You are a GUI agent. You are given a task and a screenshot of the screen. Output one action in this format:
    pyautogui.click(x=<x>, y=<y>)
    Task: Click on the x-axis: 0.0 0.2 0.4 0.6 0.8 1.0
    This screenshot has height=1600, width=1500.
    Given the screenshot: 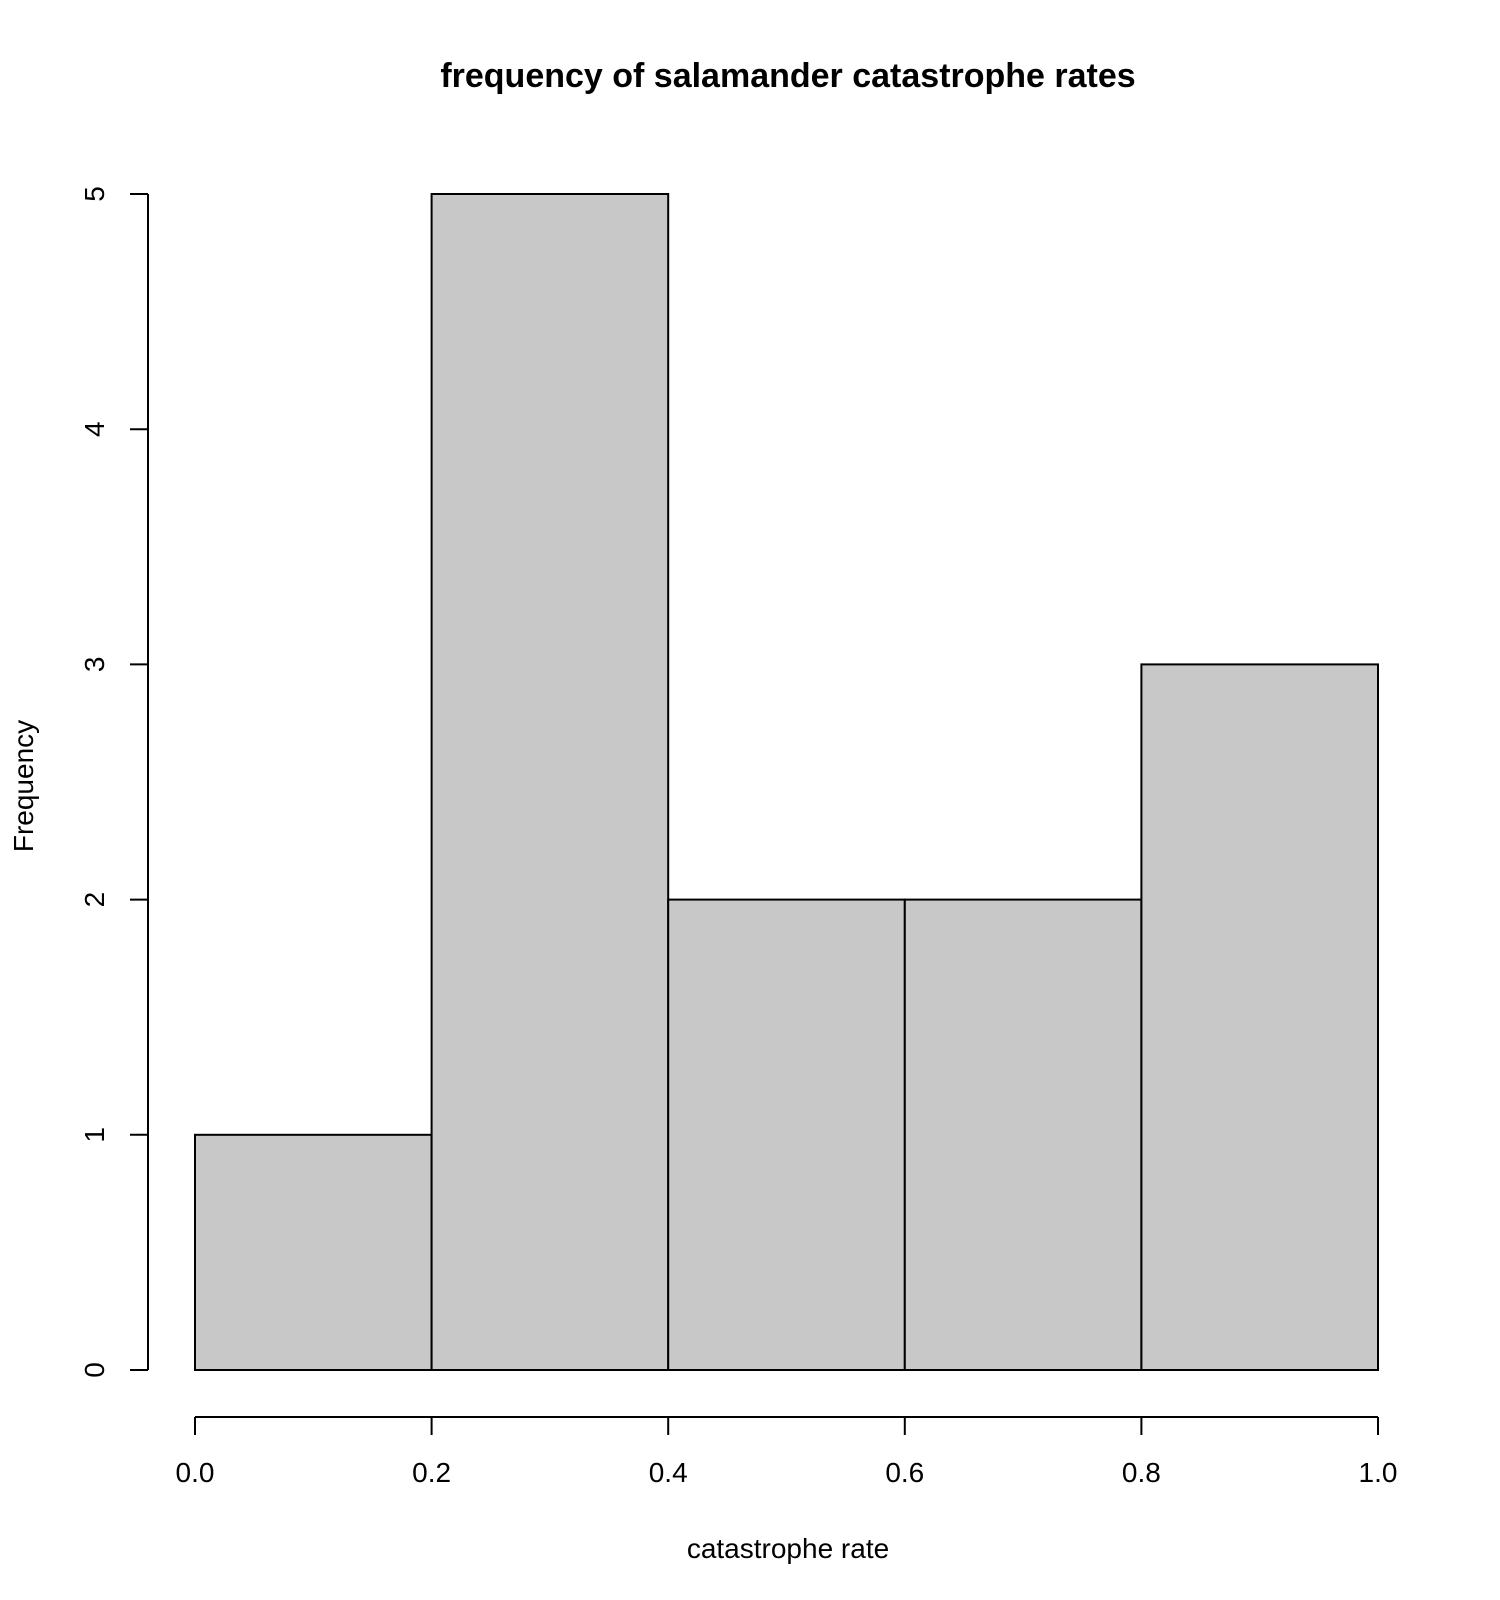 What is the action you would take?
    pyautogui.click(x=787, y=1452)
    